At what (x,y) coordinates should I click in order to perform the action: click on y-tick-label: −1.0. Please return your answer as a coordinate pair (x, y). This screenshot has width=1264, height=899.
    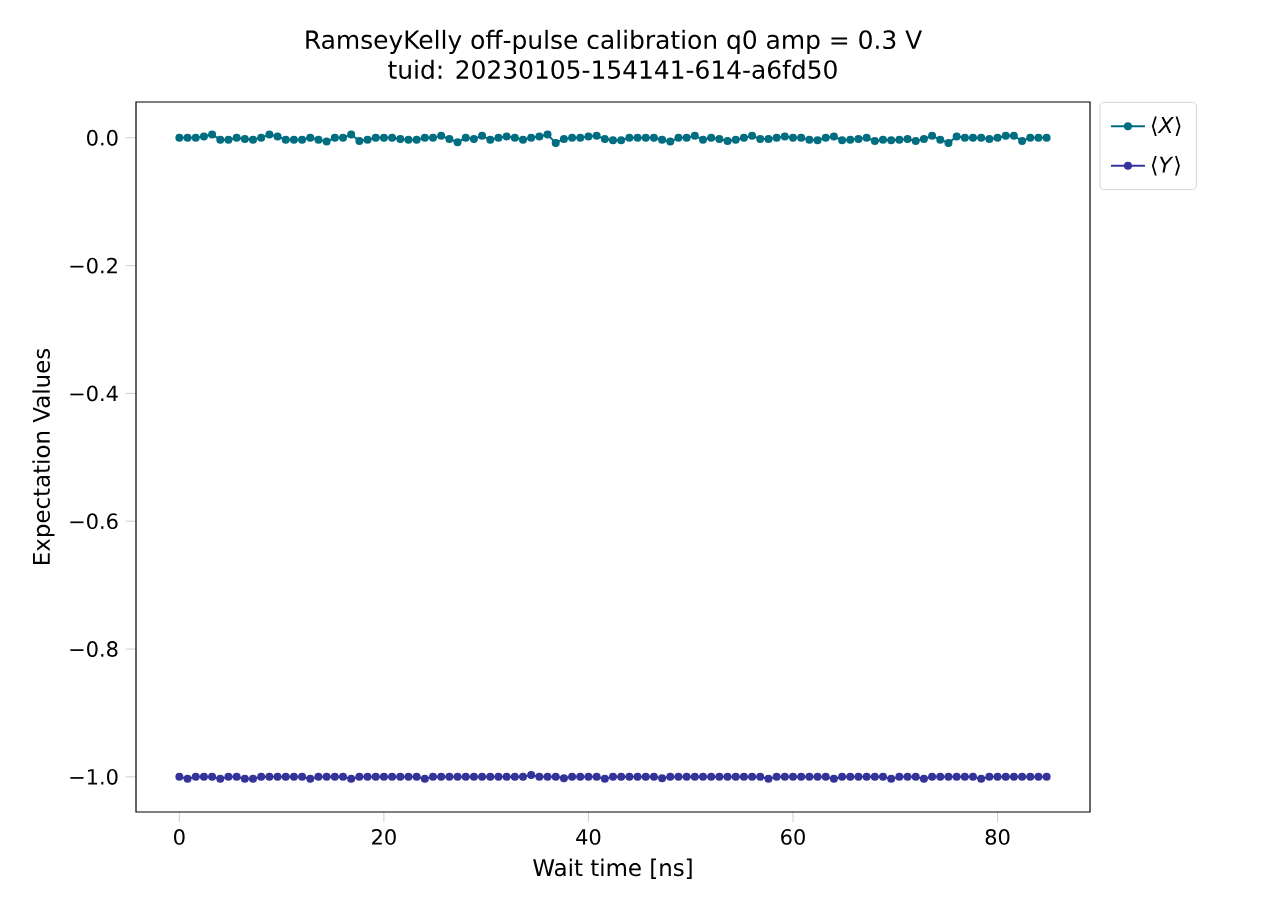
    Looking at the image, I should click on (94, 776).